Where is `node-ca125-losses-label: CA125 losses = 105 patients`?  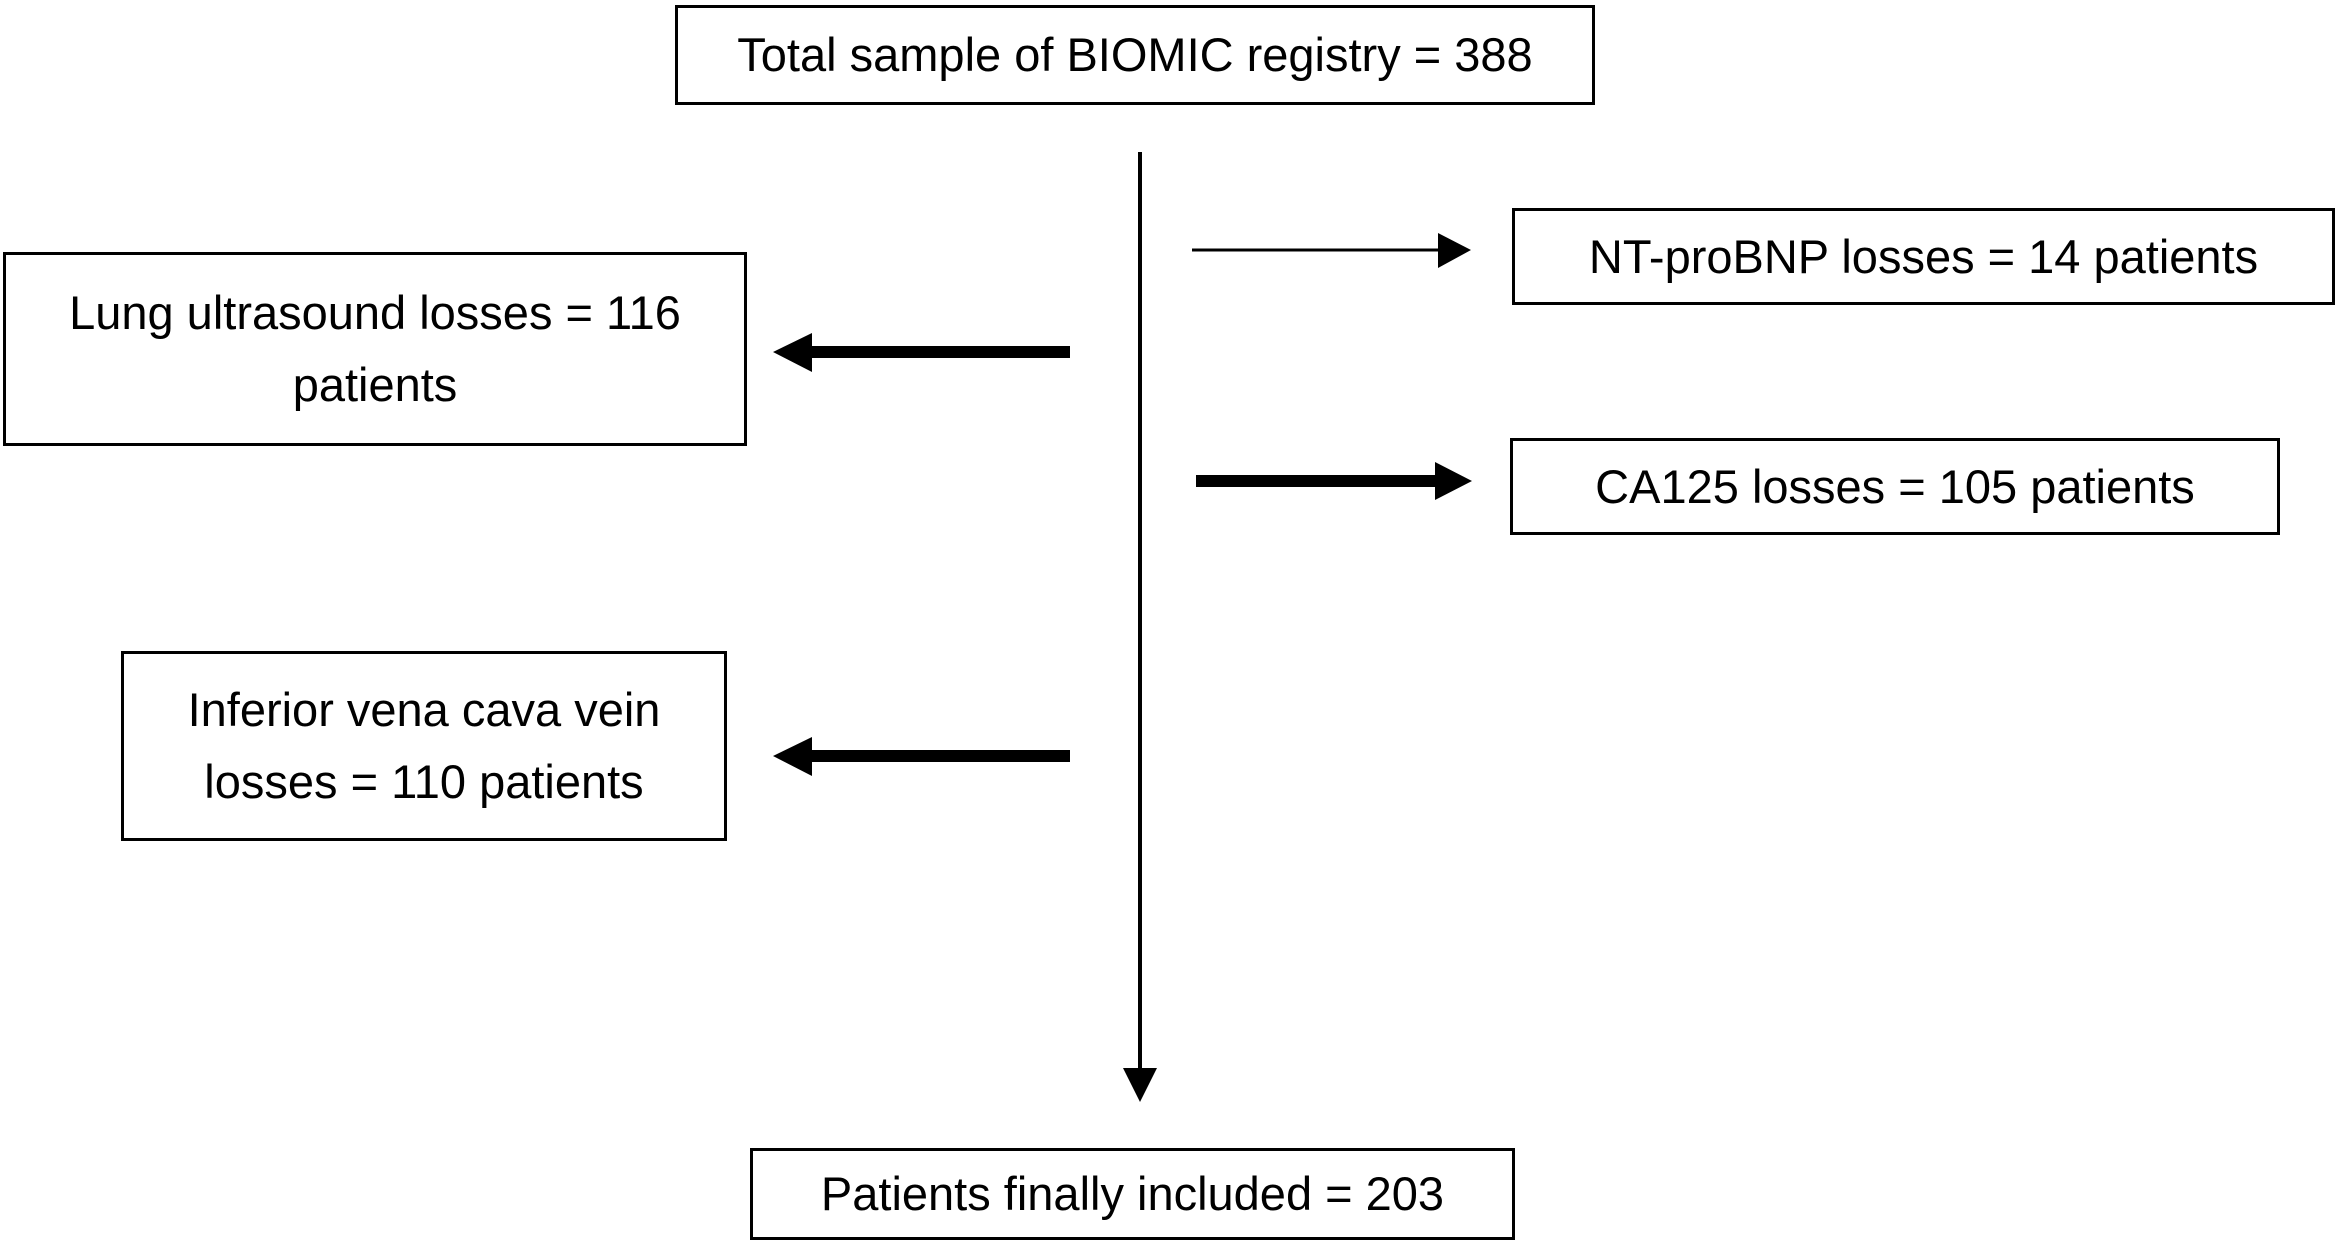 node-ca125-losses-label: CA125 losses = 105 patients is located at coordinates (1895, 486).